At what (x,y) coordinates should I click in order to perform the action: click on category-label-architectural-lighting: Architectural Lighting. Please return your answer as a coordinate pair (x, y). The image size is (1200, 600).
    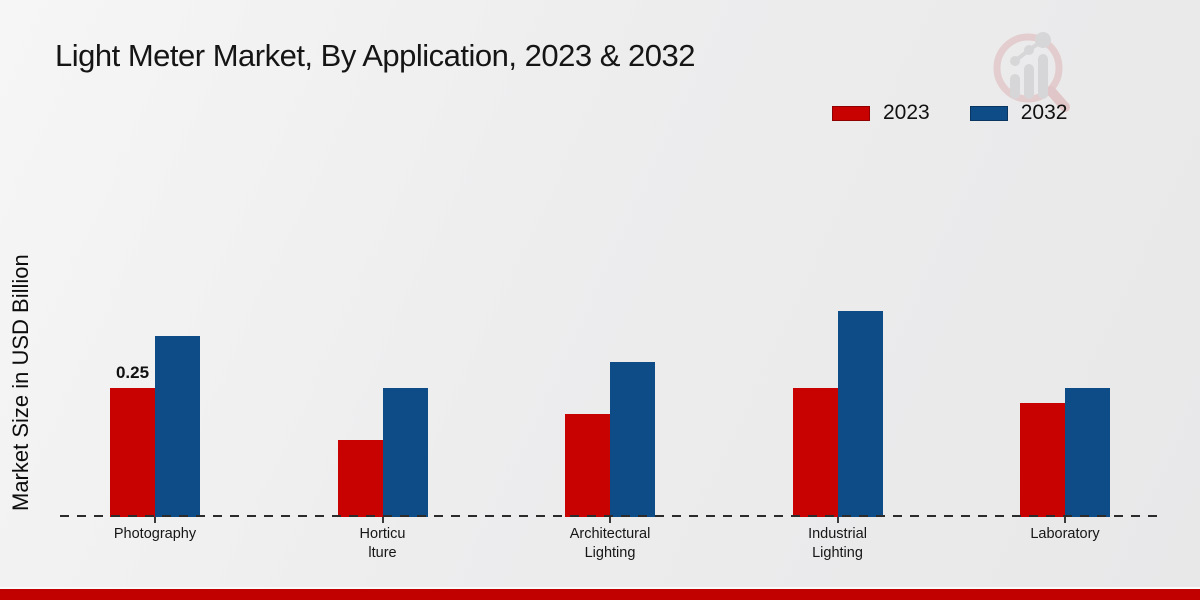
    Looking at the image, I should click on (610, 544).